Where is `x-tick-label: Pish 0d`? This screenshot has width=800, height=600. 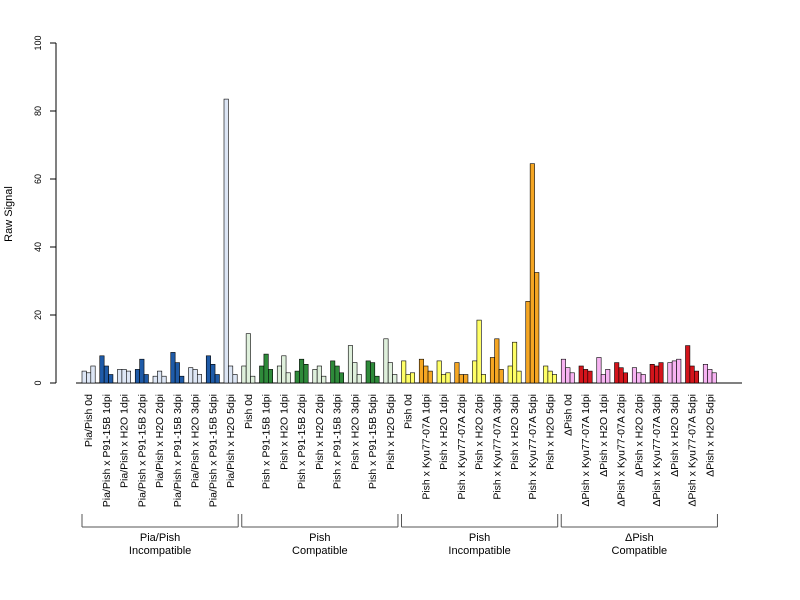
x-tick-label: Pish 0d is located at coordinates (249, 411).